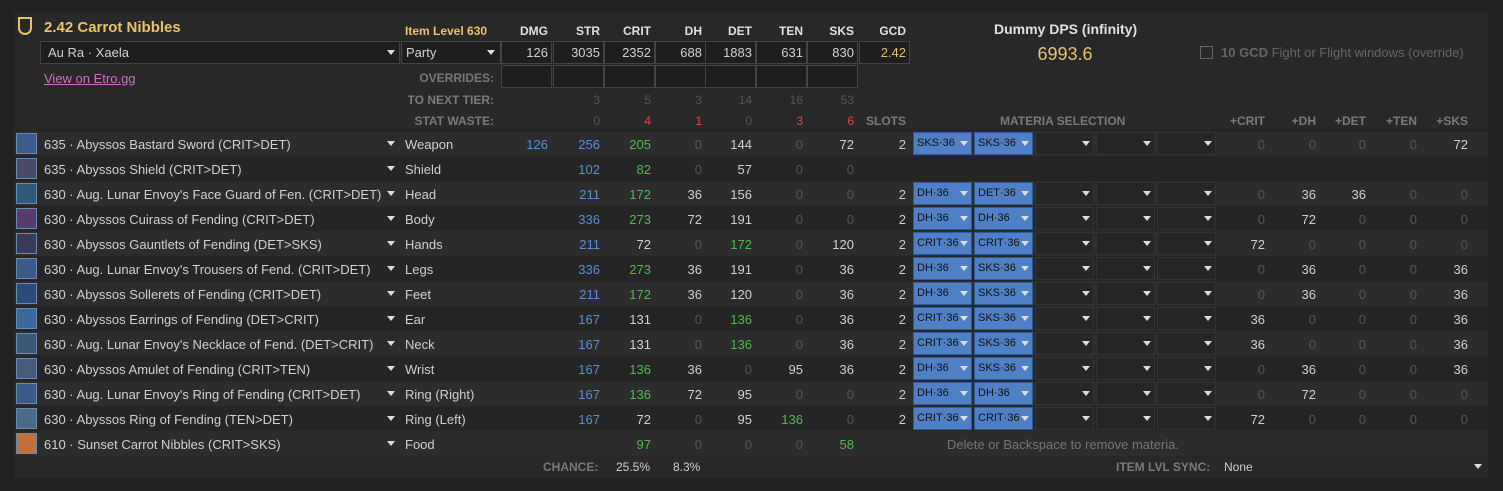 This screenshot has height=491, width=1503. I want to click on gear-slot: Body, so click(420, 219).